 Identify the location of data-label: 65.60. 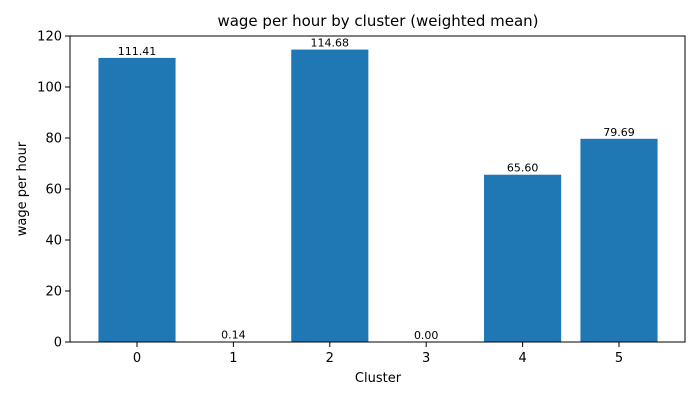
(523, 168).